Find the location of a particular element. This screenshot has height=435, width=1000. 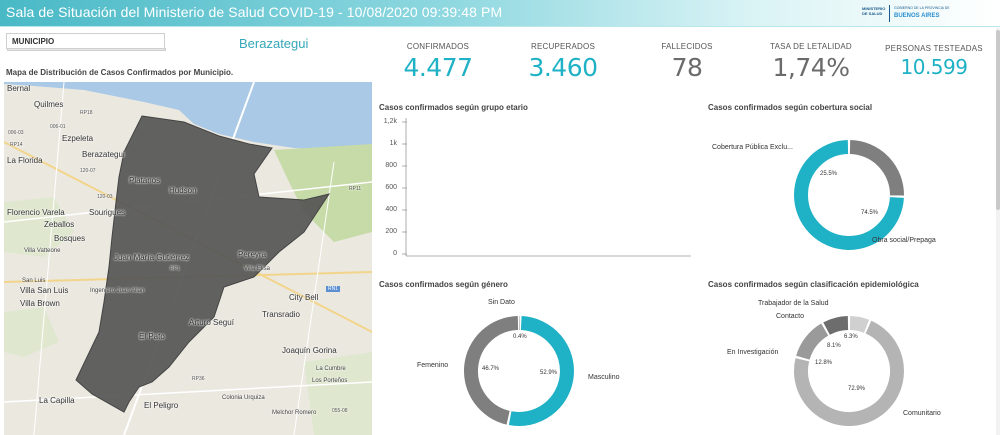

gender-label-femenino: Femenino is located at coordinates (433, 365).